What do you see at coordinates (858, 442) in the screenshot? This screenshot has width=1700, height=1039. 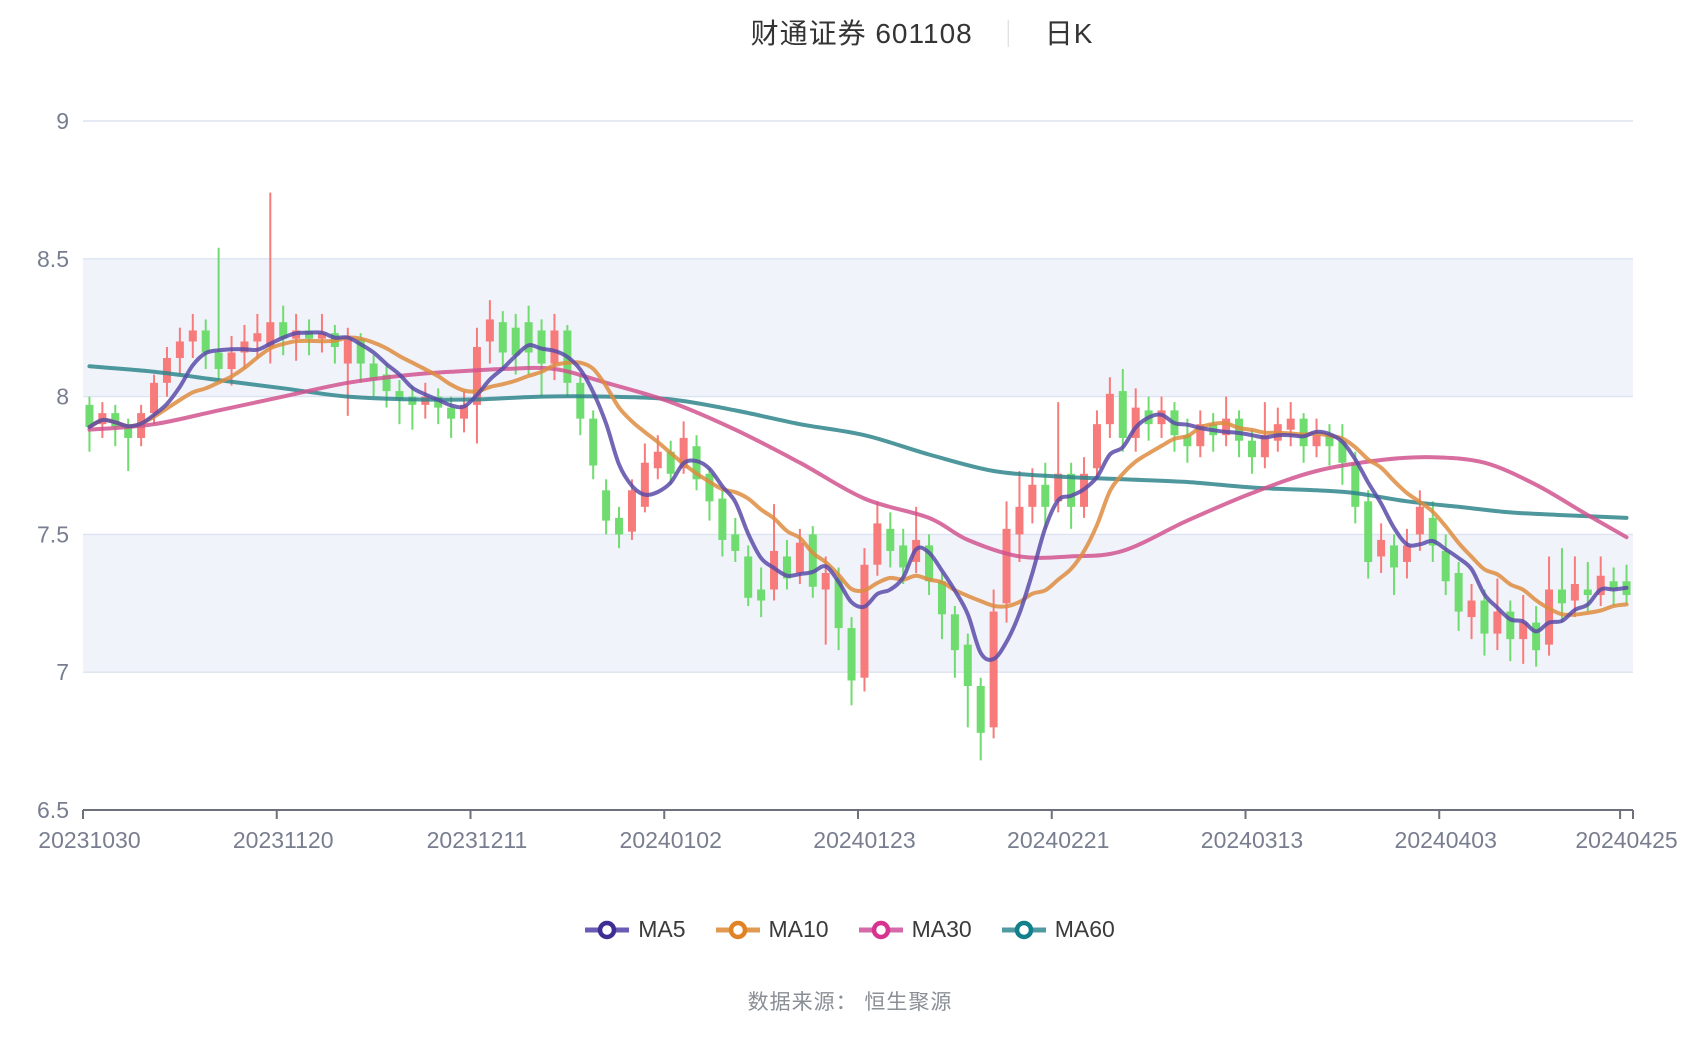 I see `ma60-line` at bounding box center [858, 442].